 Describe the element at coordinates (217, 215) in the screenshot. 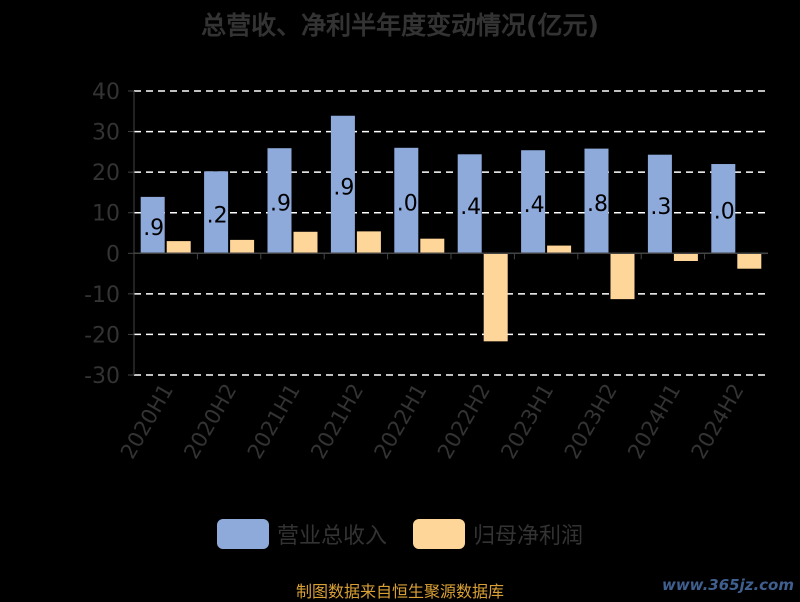

I see `data-label-revenue: .2` at that location.